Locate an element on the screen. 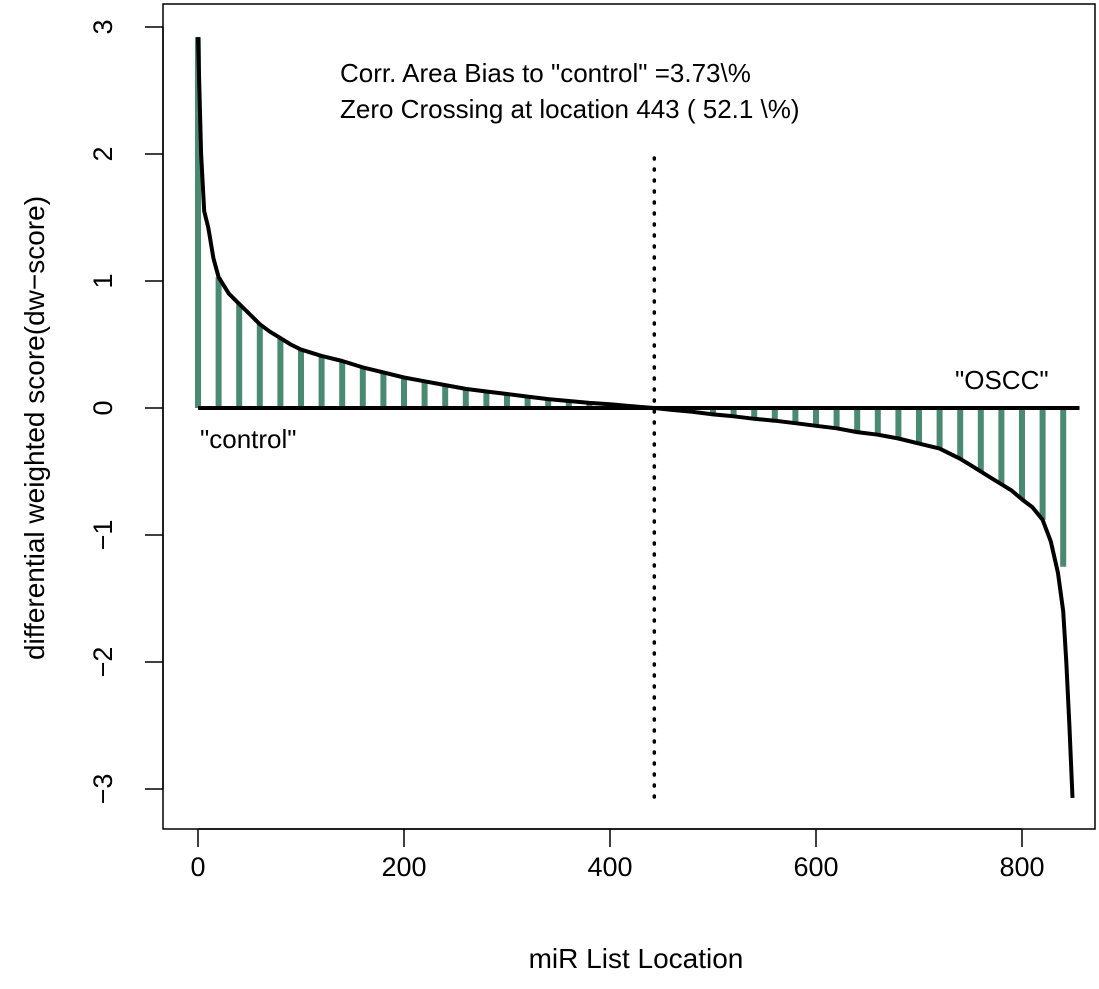 The width and height of the screenshot is (1099, 989). y-tick-label: −1 is located at coordinates (103, 535).